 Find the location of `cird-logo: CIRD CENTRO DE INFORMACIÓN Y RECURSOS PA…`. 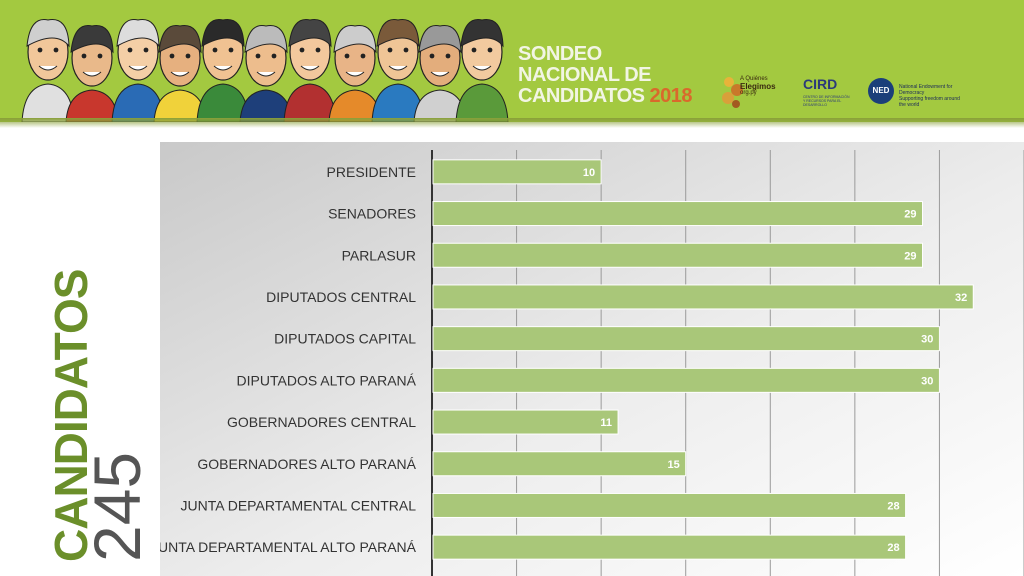

cird-logo: CIRD CENTRO DE INFORMACIÓN Y RECURSOS PA… is located at coordinates (827, 91).